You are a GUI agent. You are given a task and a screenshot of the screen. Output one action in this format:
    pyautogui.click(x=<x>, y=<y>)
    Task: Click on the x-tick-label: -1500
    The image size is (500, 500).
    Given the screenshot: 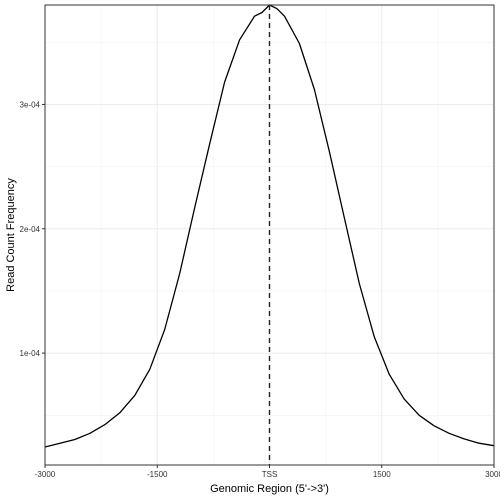 What is the action you would take?
    pyautogui.click(x=157, y=474)
    